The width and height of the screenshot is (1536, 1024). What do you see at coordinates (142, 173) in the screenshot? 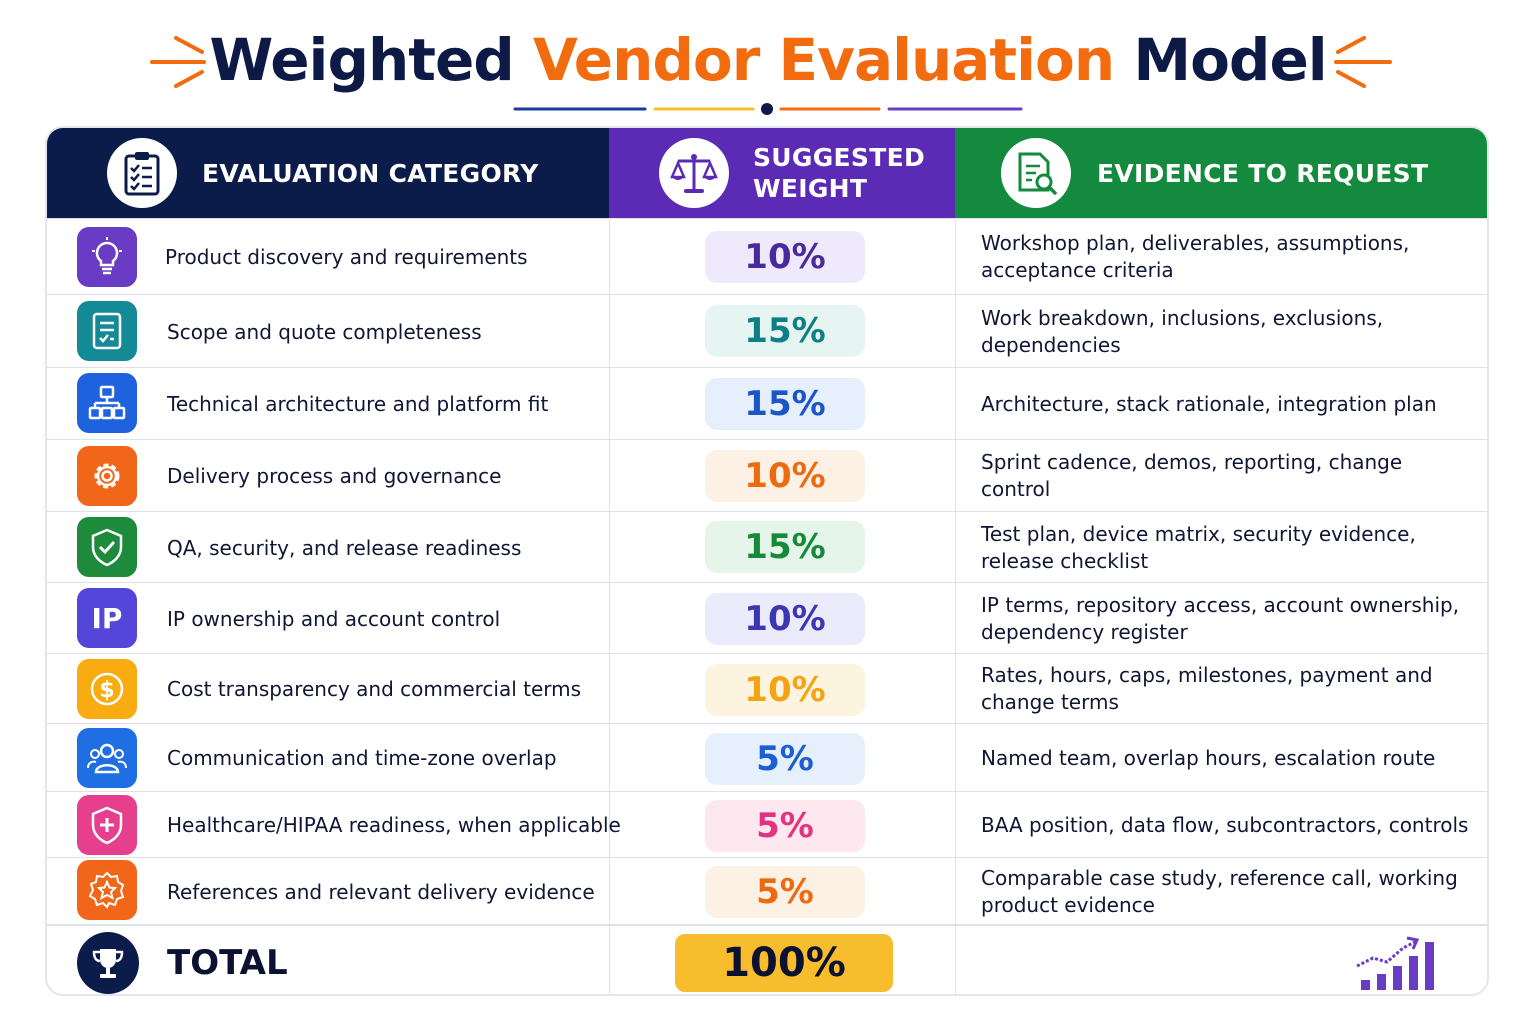
I see `clipboard-checklist-icon` at bounding box center [142, 173].